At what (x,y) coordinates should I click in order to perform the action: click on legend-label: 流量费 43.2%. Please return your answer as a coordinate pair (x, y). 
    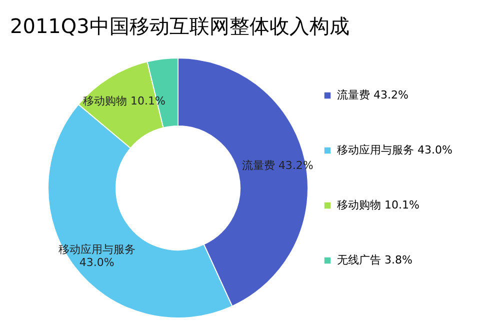
    Looking at the image, I should click on (372, 95).